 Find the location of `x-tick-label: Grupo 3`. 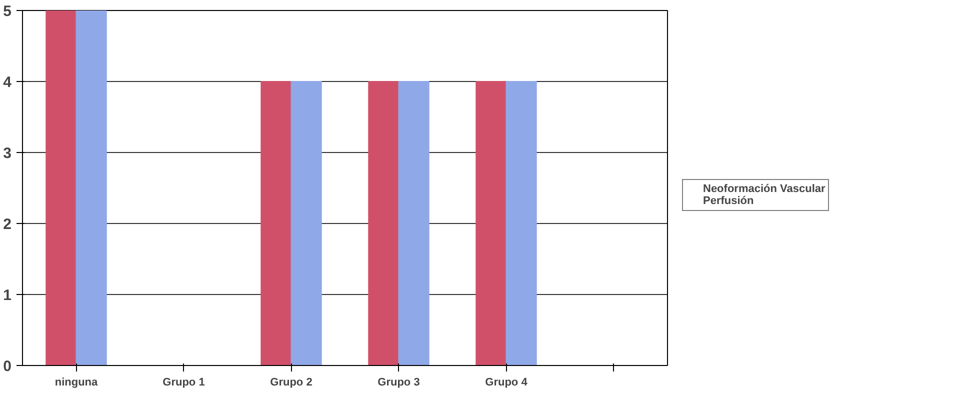

x-tick-label: Grupo 3 is located at coordinates (399, 382).